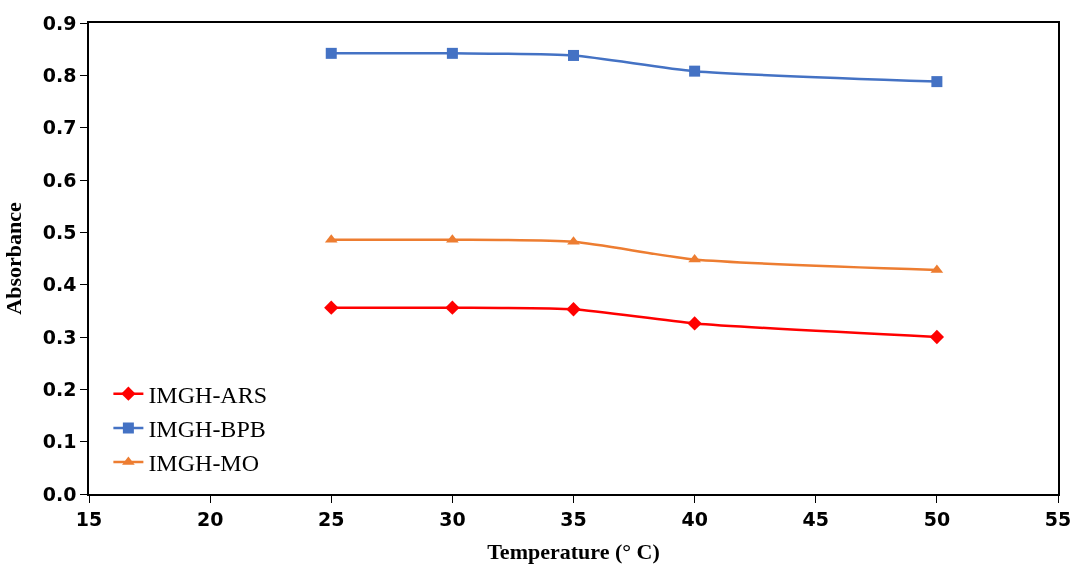 The height and width of the screenshot is (572, 1088). I want to click on x-tick-label: 25, so click(331, 518).